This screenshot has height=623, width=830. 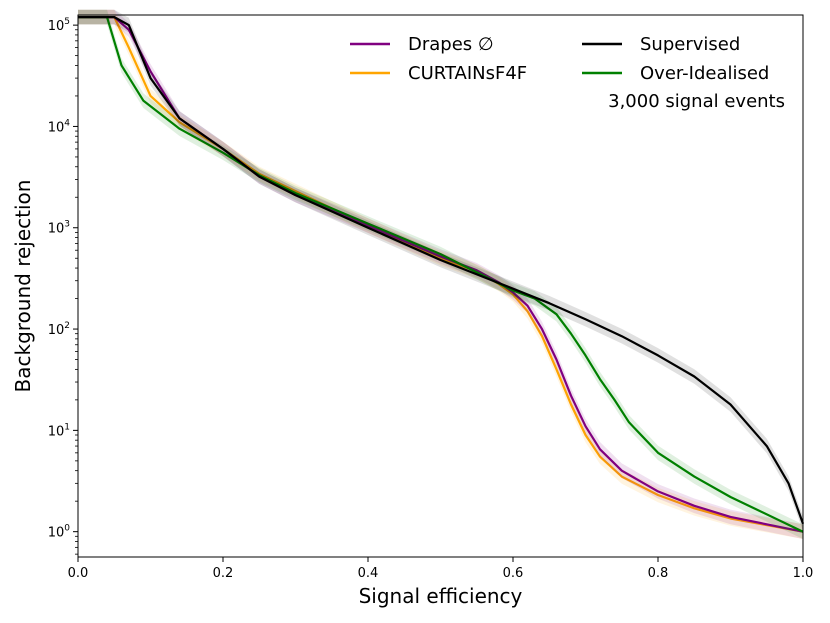 I want to click on annotation-signal-events: 3,000 signal events, so click(x=696, y=101).